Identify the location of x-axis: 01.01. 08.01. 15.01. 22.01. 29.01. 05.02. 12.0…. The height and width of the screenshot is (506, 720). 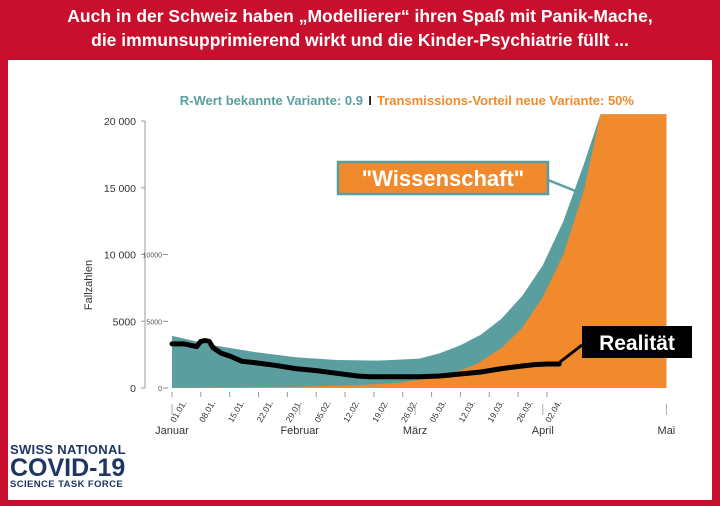
(365, 408).